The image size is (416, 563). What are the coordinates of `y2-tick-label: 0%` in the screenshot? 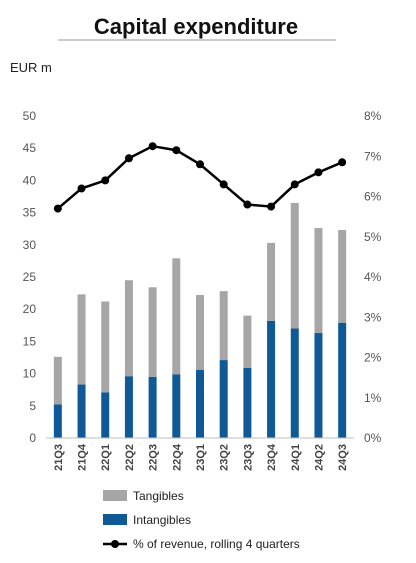 It's located at (373, 438).